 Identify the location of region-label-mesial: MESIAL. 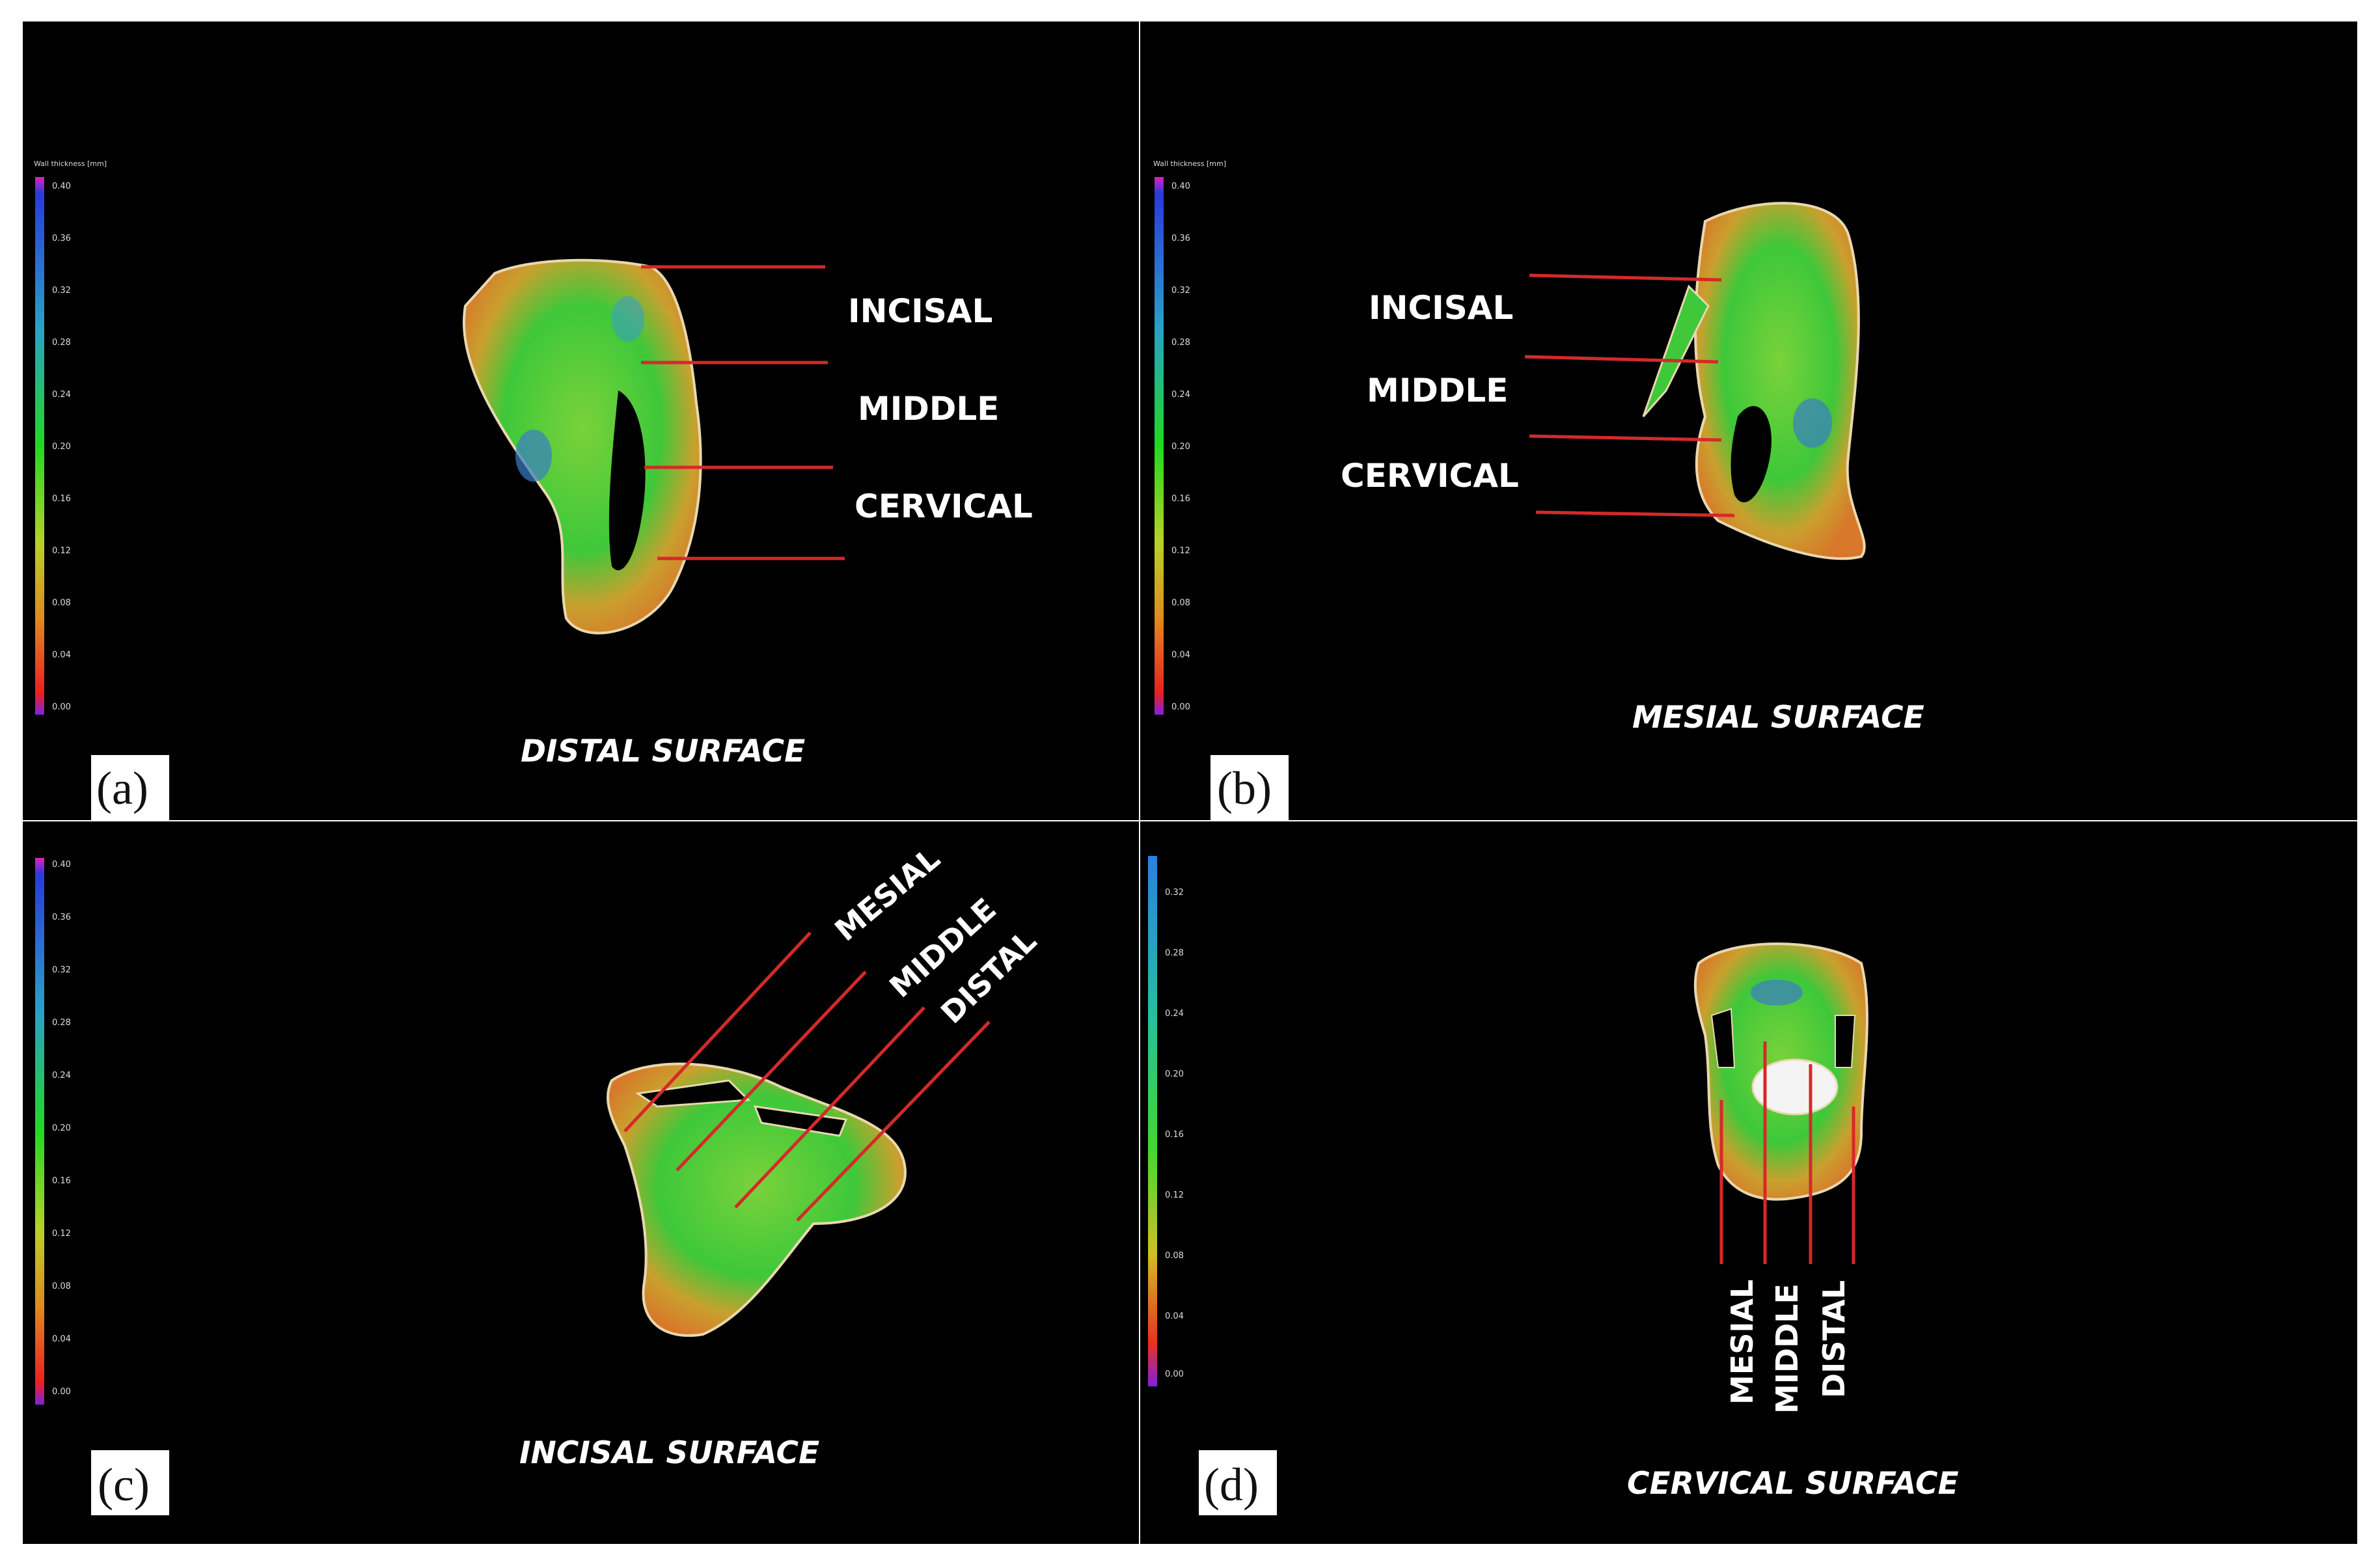
(1742, 1342).